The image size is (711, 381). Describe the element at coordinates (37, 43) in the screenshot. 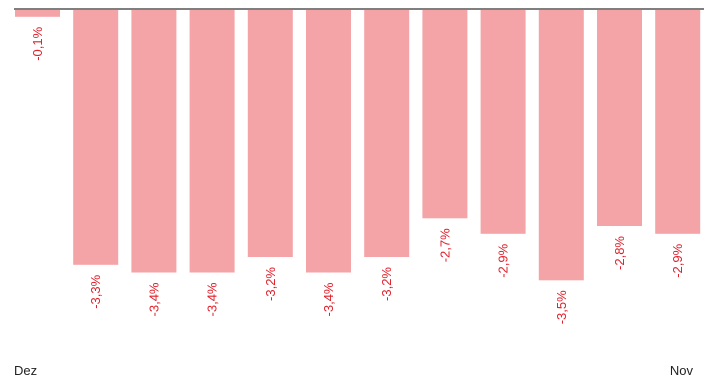

I see `data-label-1: -0,1%` at that location.